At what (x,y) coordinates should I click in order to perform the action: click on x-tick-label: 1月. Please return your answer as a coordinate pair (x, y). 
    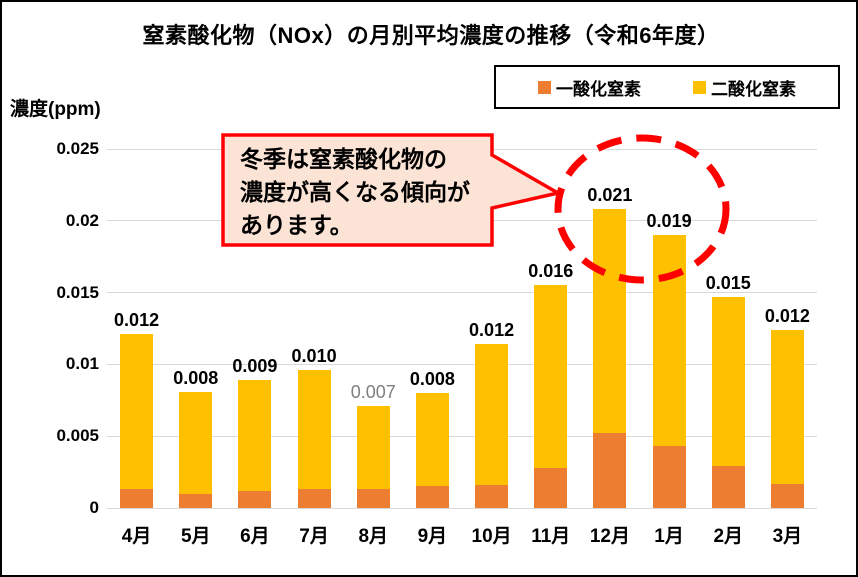
    Looking at the image, I should click on (669, 536).